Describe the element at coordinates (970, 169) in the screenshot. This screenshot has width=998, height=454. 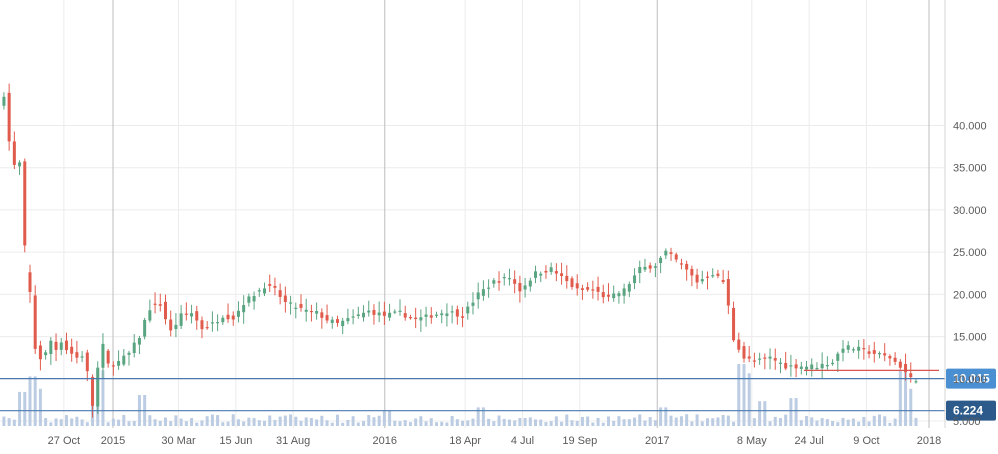
I see `y-tick-label: 35.000` at that location.